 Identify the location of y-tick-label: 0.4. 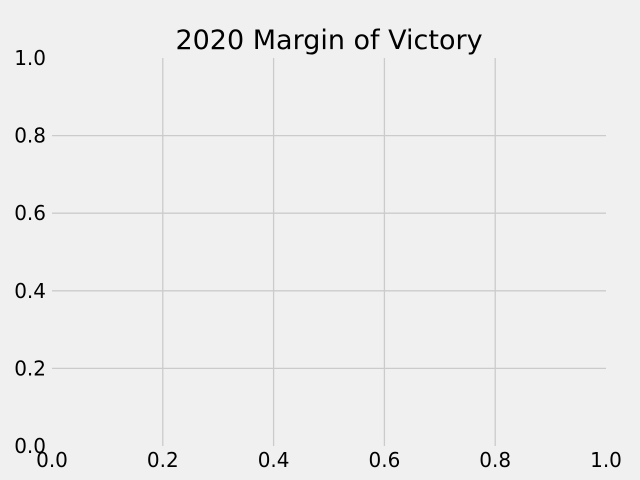
(30, 291).